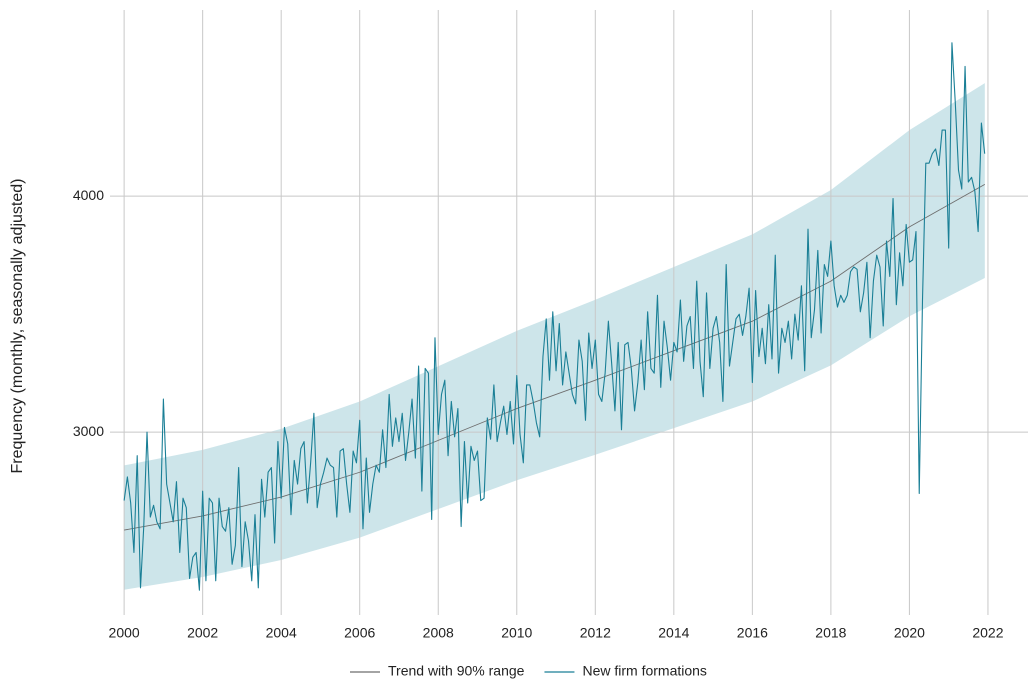 This screenshot has height=681, width=1033. Describe the element at coordinates (987, 633) in the screenshot. I see `x-tick-label: 2022` at that location.